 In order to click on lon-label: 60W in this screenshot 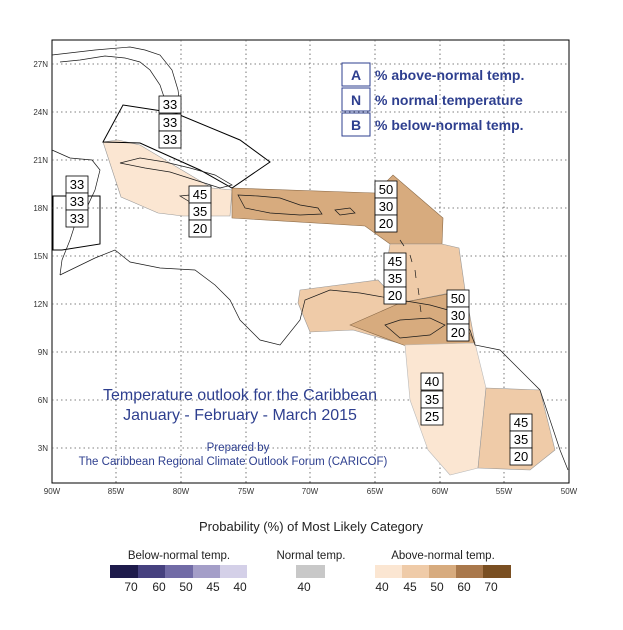, I will do `click(440, 491)`.